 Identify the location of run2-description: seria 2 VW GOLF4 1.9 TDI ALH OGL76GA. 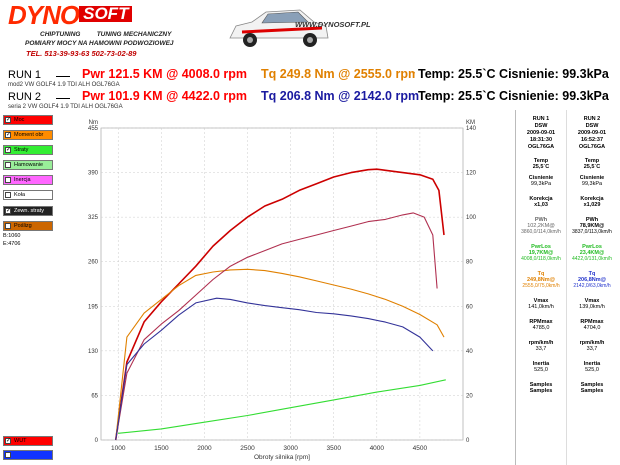
(65, 107).